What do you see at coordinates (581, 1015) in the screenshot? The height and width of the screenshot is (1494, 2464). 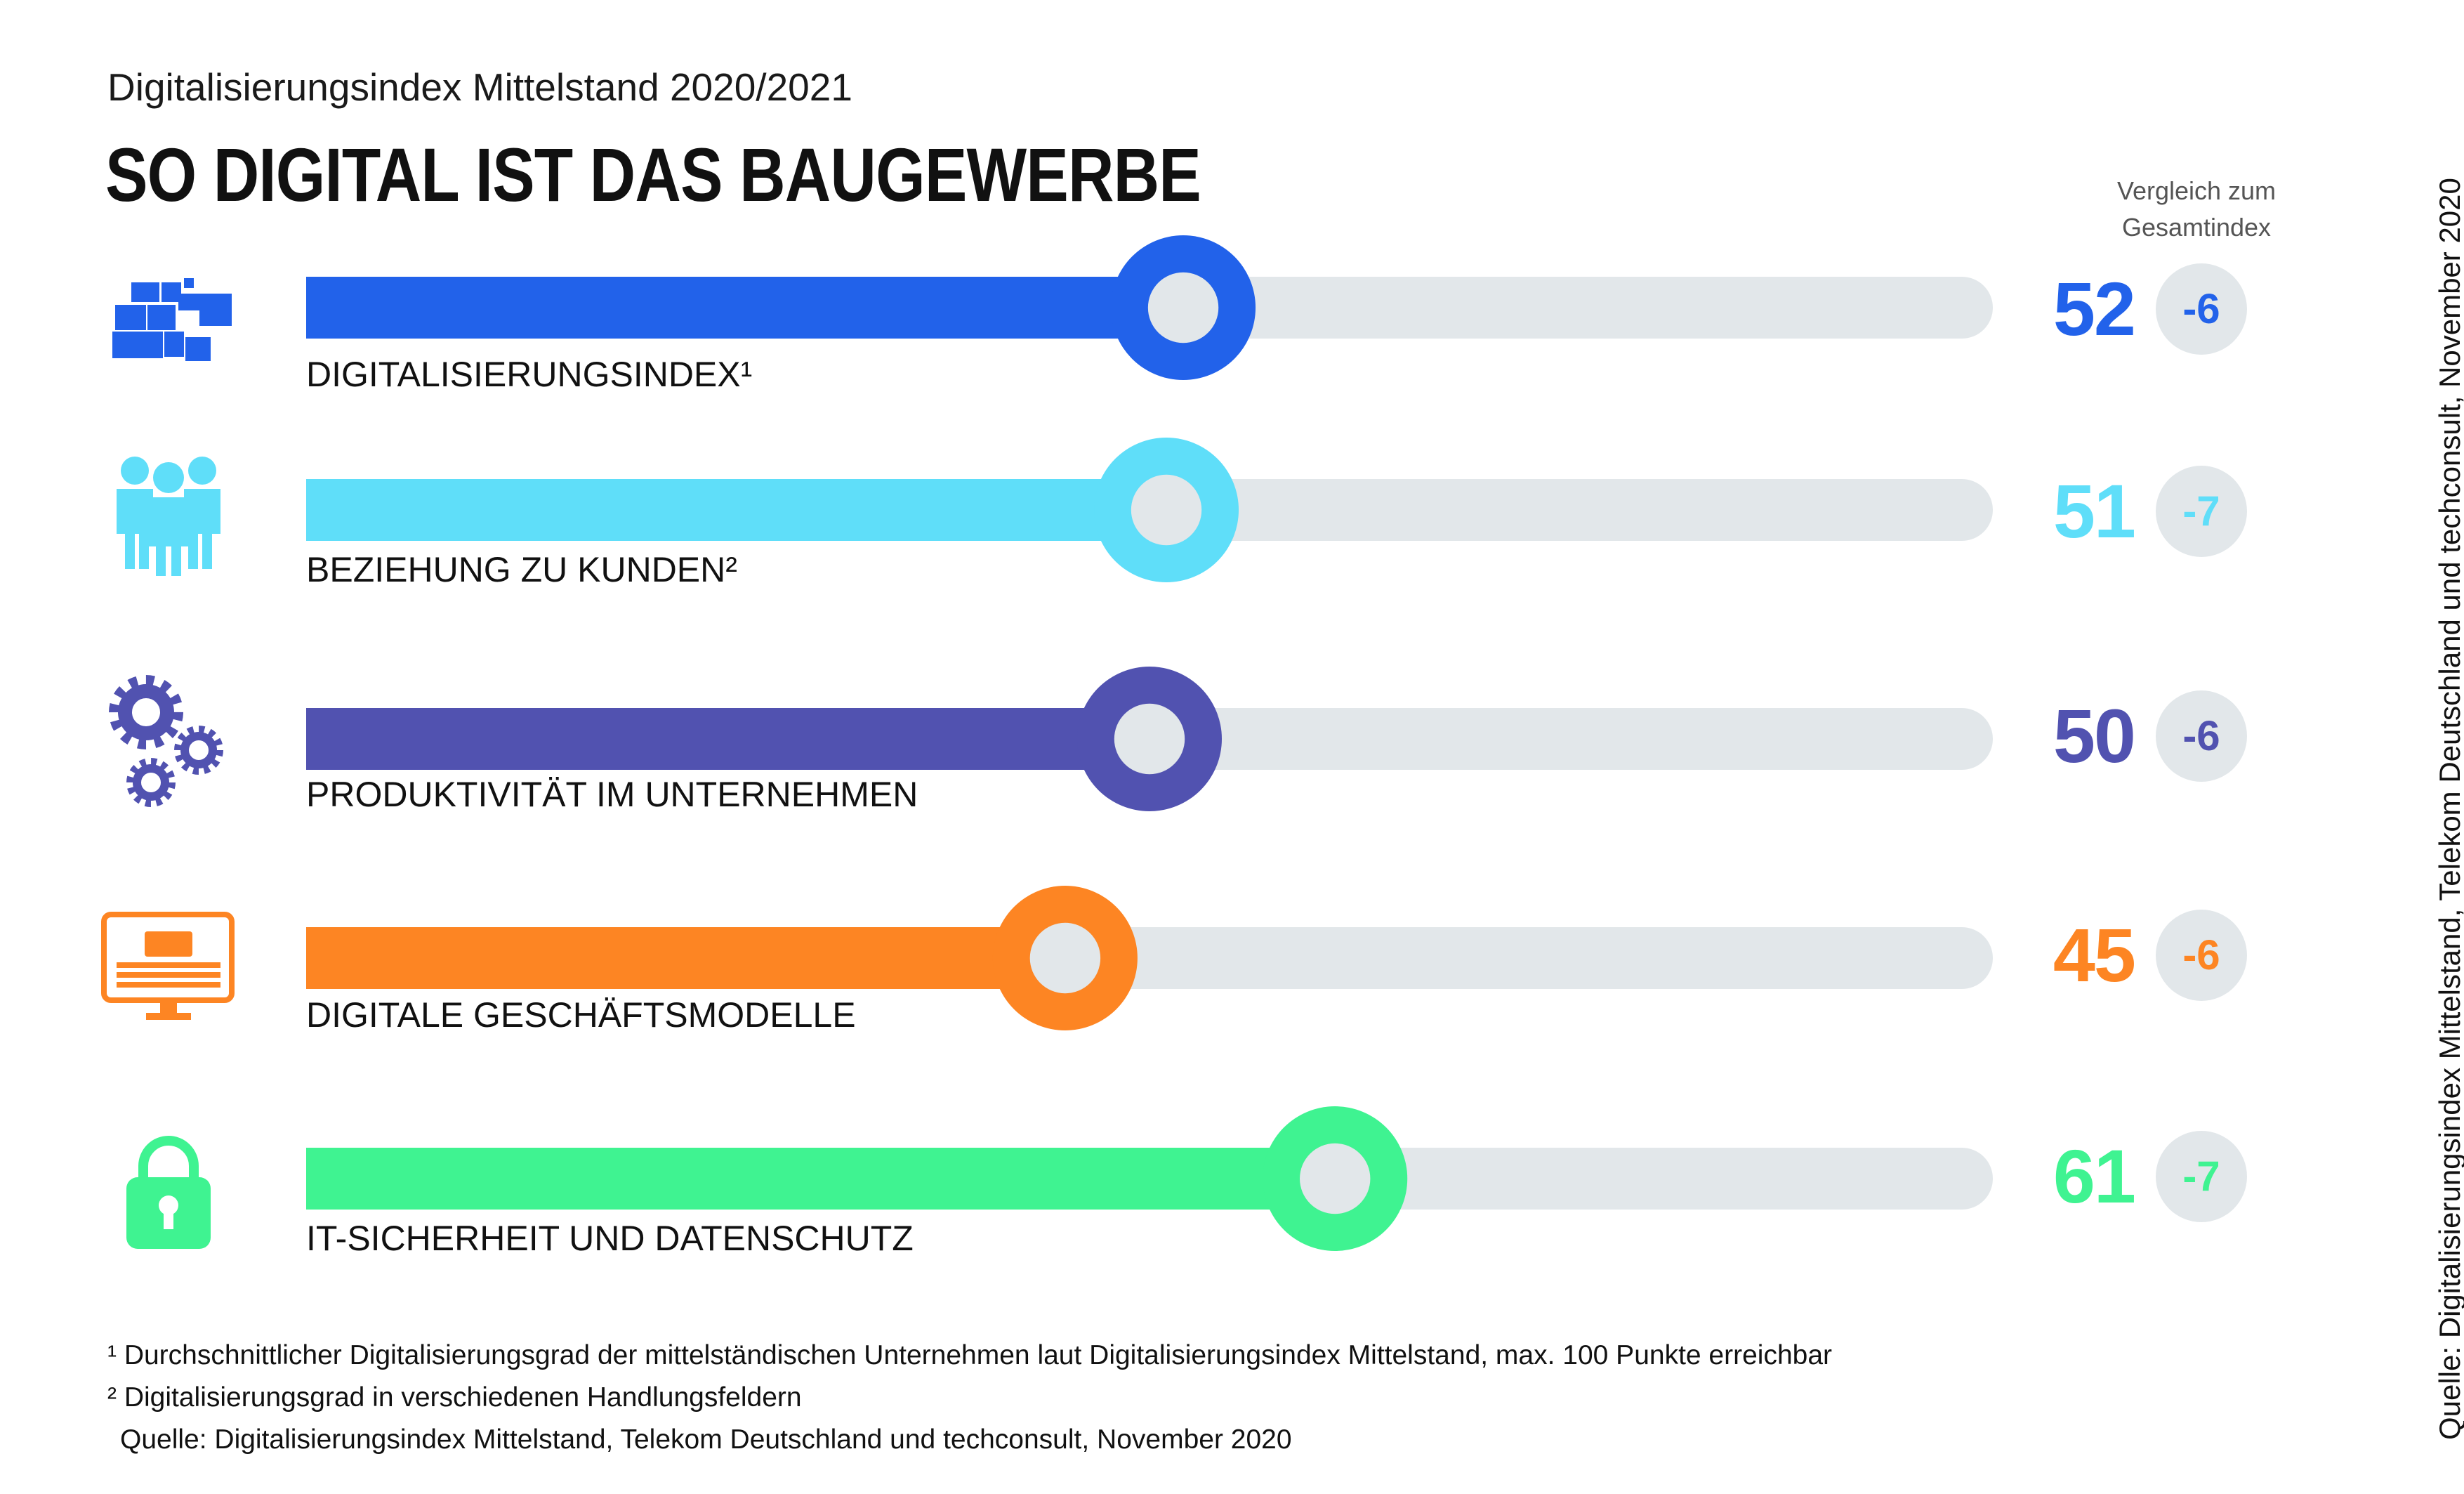 I see `row-label-digitale-geschaeftsmodelle: DIGITALE GESCHÄFTSMODELLE` at bounding box center [581, 1015].